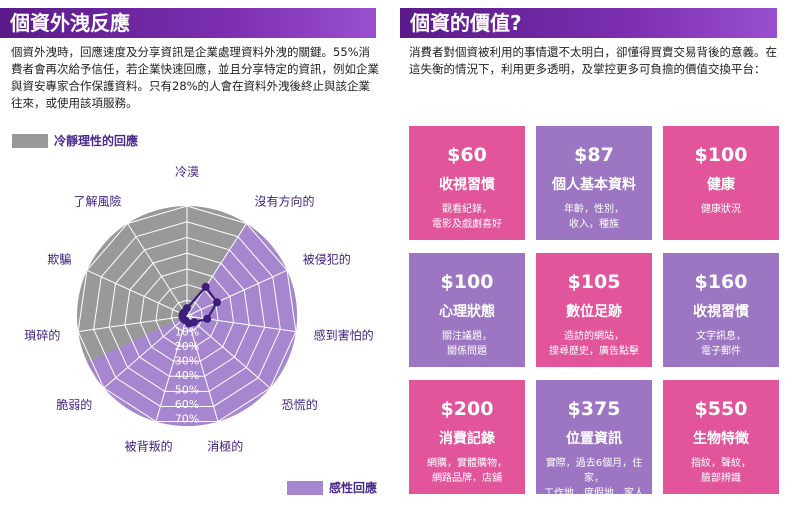 The height and width of the screenshot is (512, 800). What do you see at coordinates (96, 141) in the screenshot?
I see `legend-rational-label: 冷靜理性的回應` at bounding box center [96, 141].